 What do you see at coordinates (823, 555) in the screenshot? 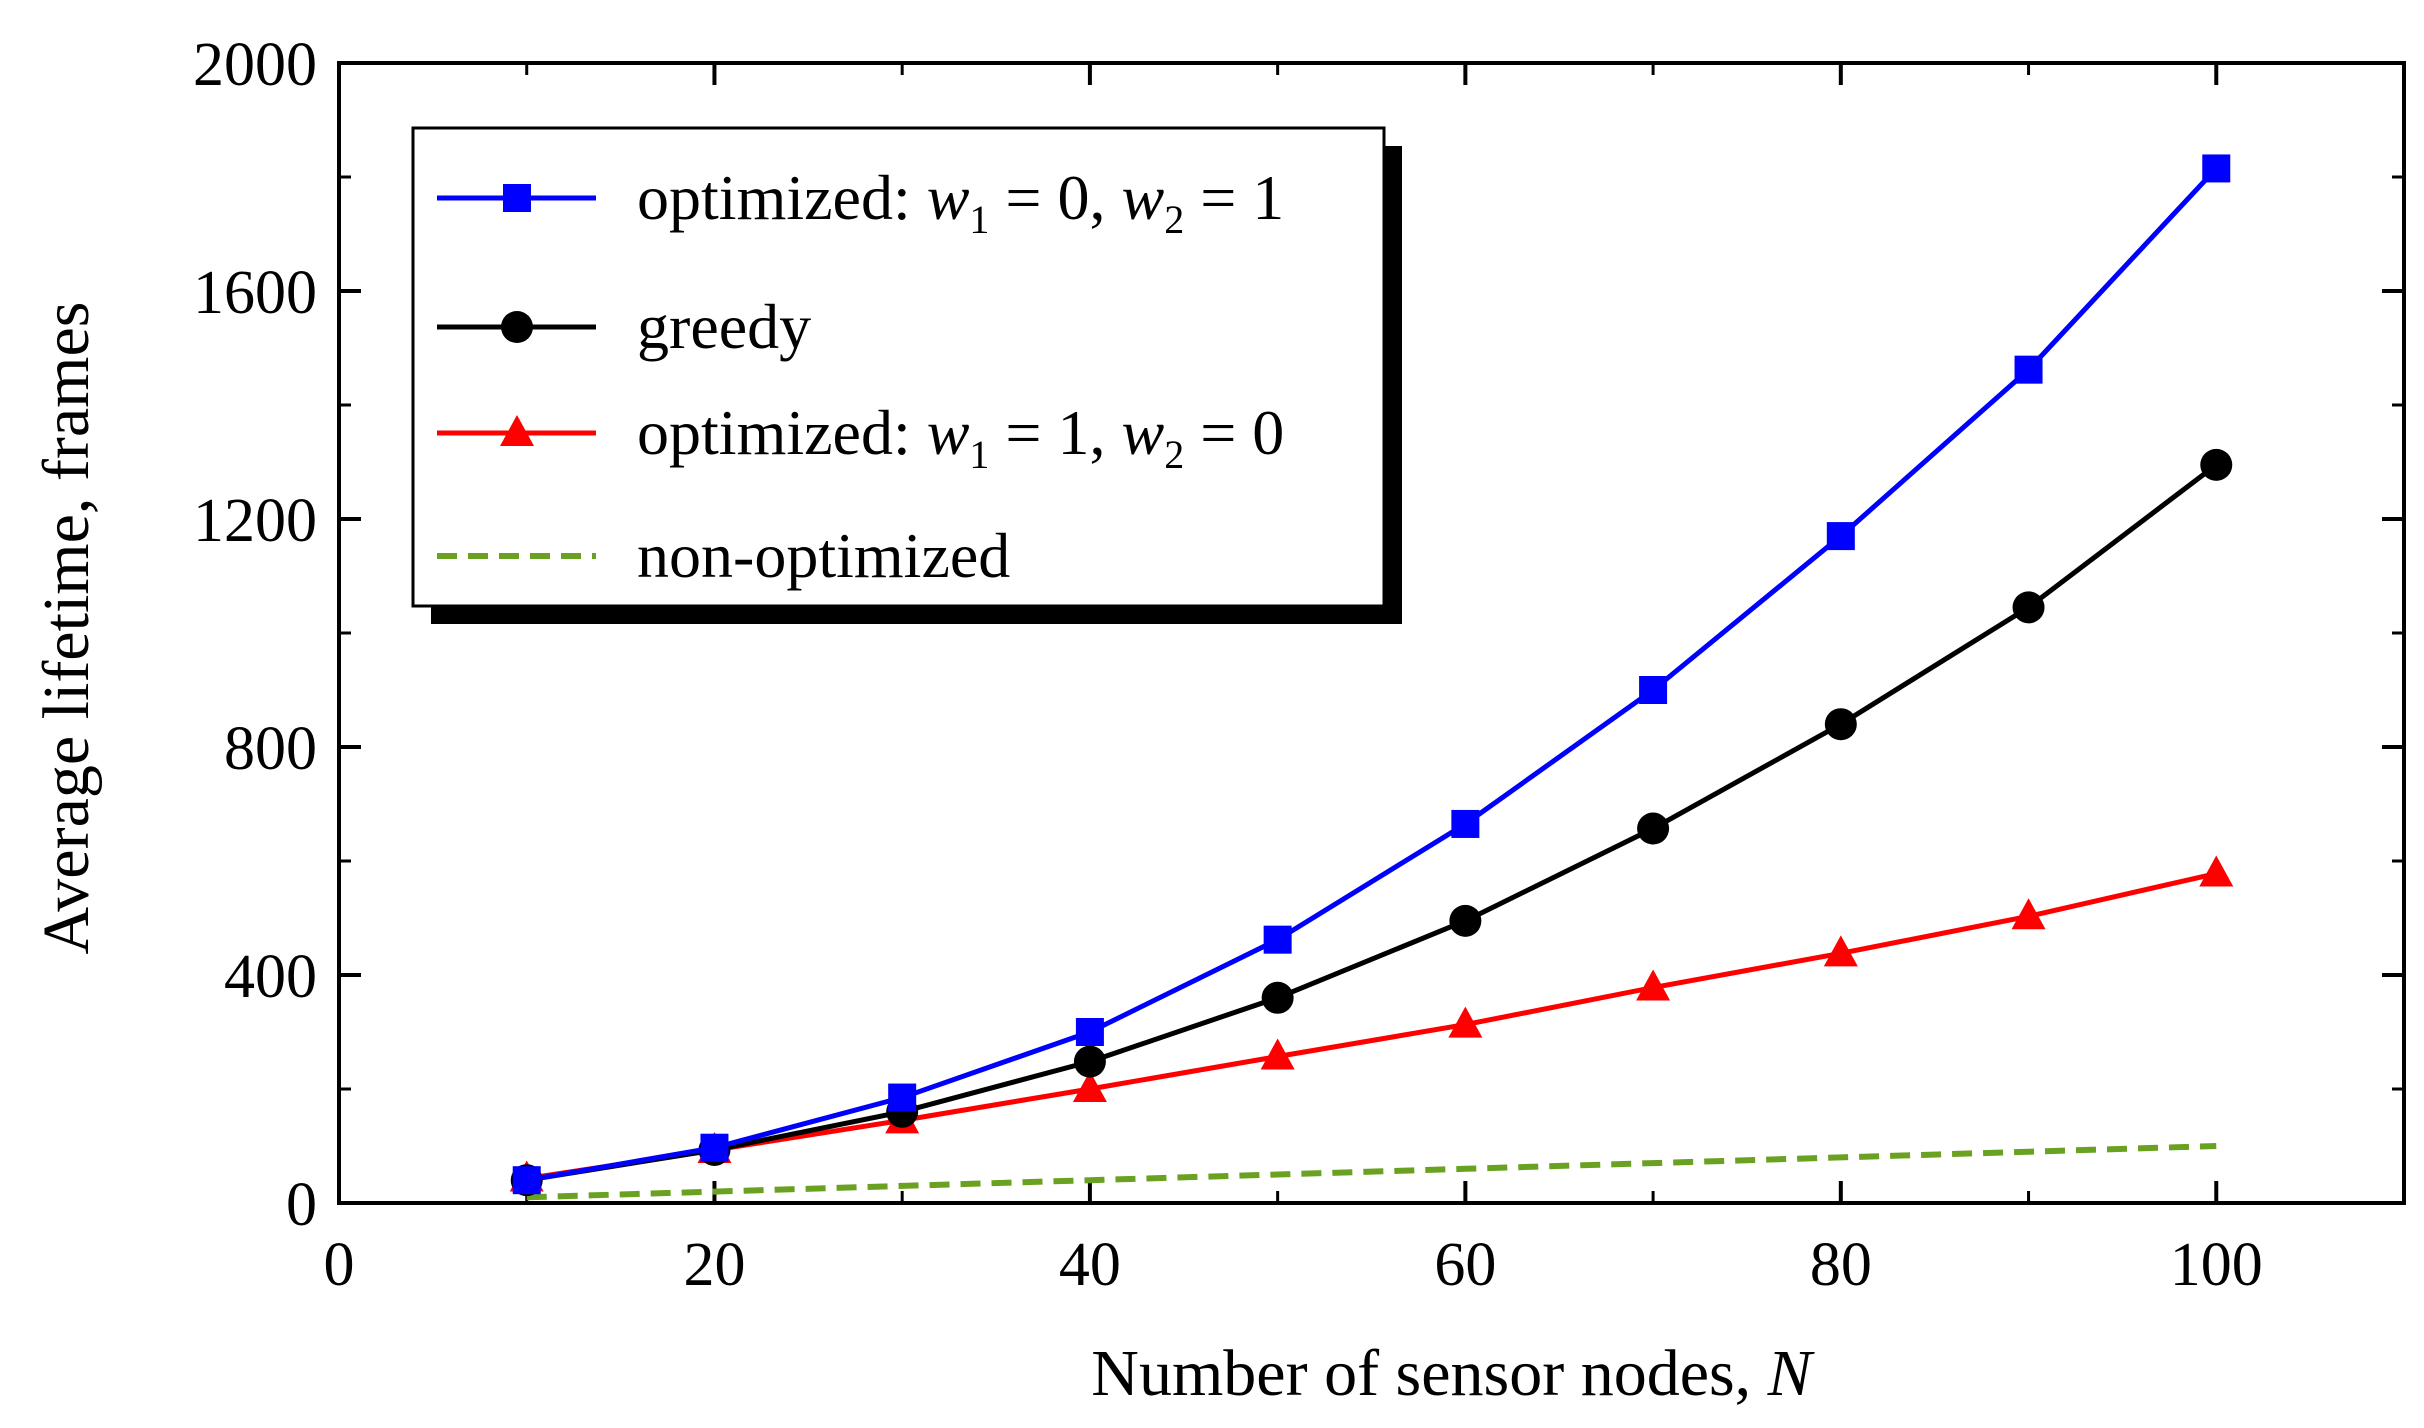
I see `legend-label: non-optimized` at bounding box center [823, 555].